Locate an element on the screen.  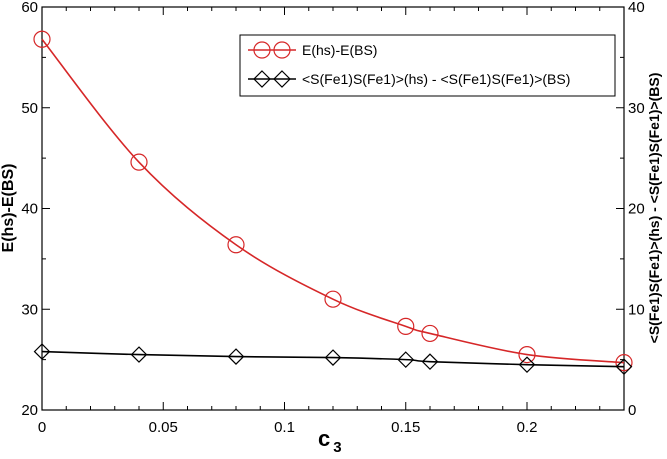
x-axis-title-subscript: 3 is located at coordinates (337, 447).